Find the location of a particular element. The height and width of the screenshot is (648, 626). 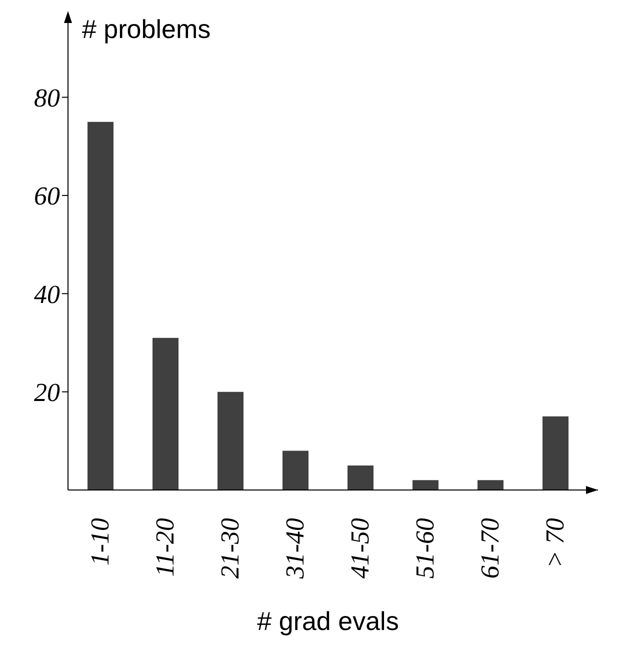

x-tick-label: > 70 is located at coordinates (555, 543).